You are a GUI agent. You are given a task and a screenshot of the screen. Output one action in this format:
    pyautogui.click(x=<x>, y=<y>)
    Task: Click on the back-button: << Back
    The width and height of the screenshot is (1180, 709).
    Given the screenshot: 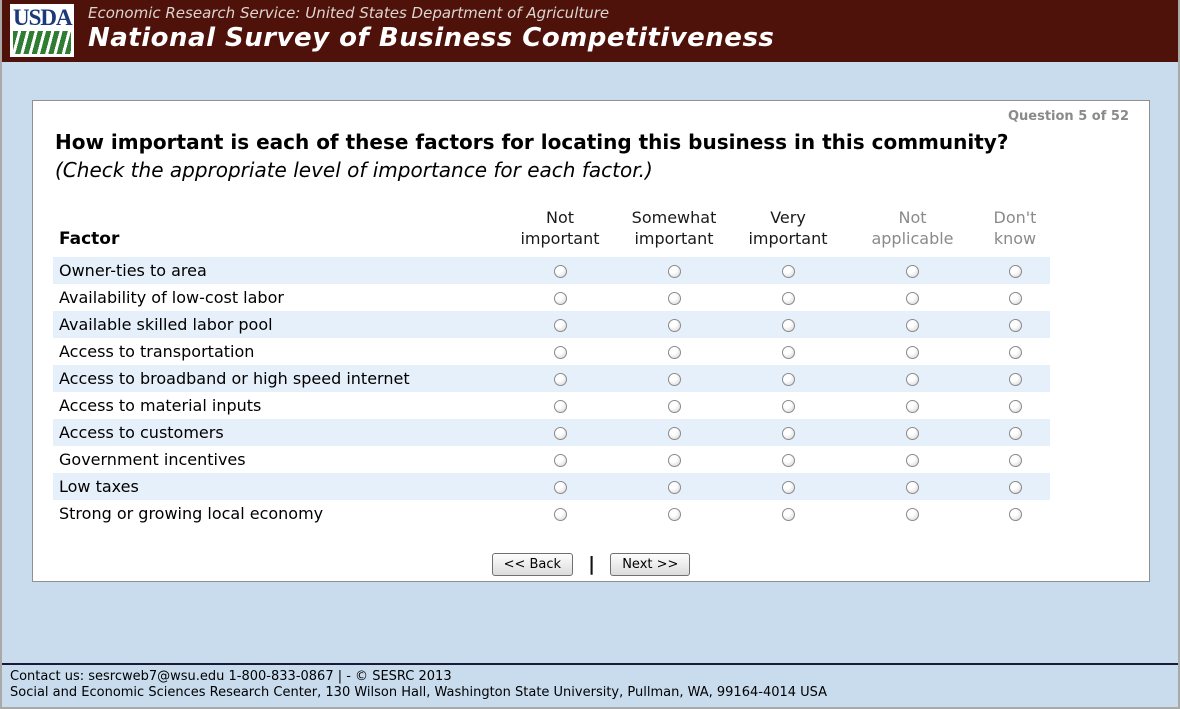 What is the action you would take?
    pyautogui.click(x=532, y=565)
    